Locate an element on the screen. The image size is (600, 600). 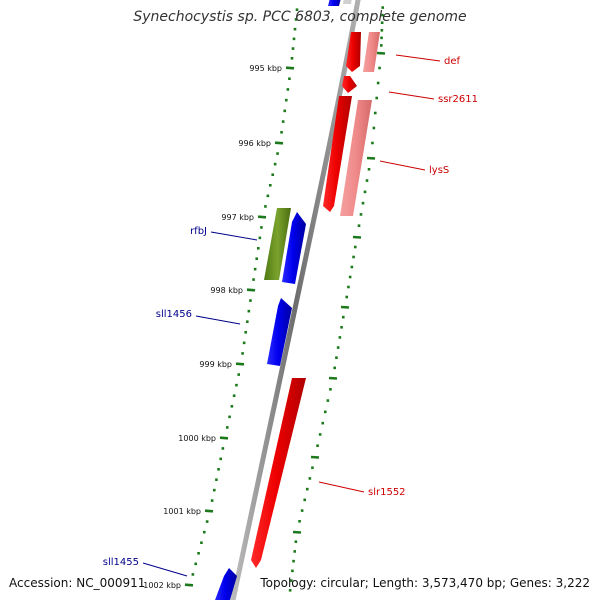
leader-line-slr1552 is located at coordinates (341, 487).